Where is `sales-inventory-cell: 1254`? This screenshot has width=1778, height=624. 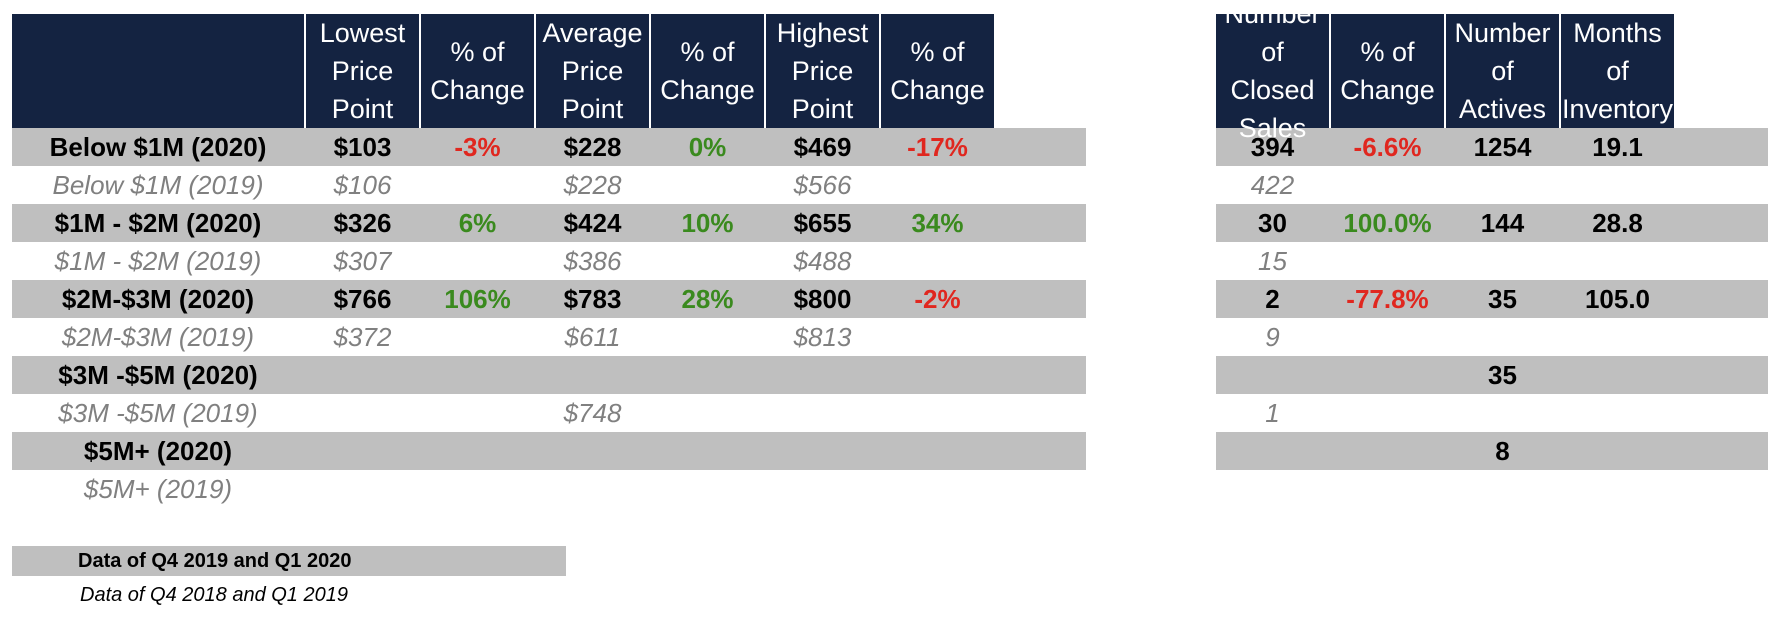 sales-inventory-cell: 1254 is located at coordinates (1502, 147).